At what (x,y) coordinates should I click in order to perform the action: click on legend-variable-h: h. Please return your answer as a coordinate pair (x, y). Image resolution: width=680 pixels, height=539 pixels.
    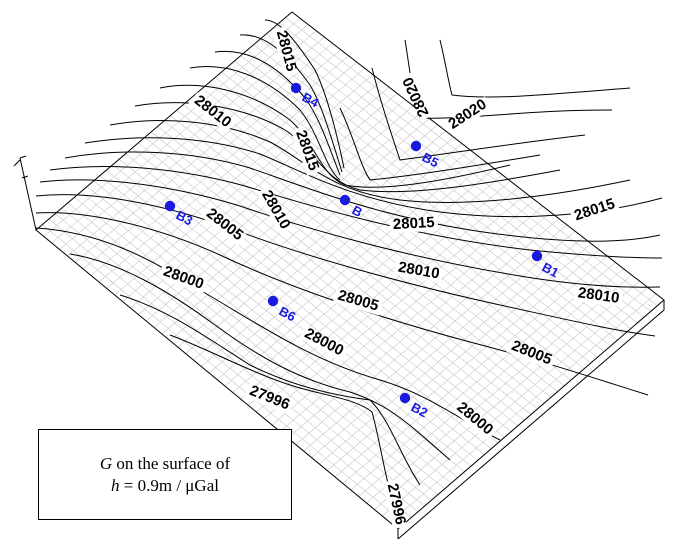
    Looking at the image, I should click on (115, 485).